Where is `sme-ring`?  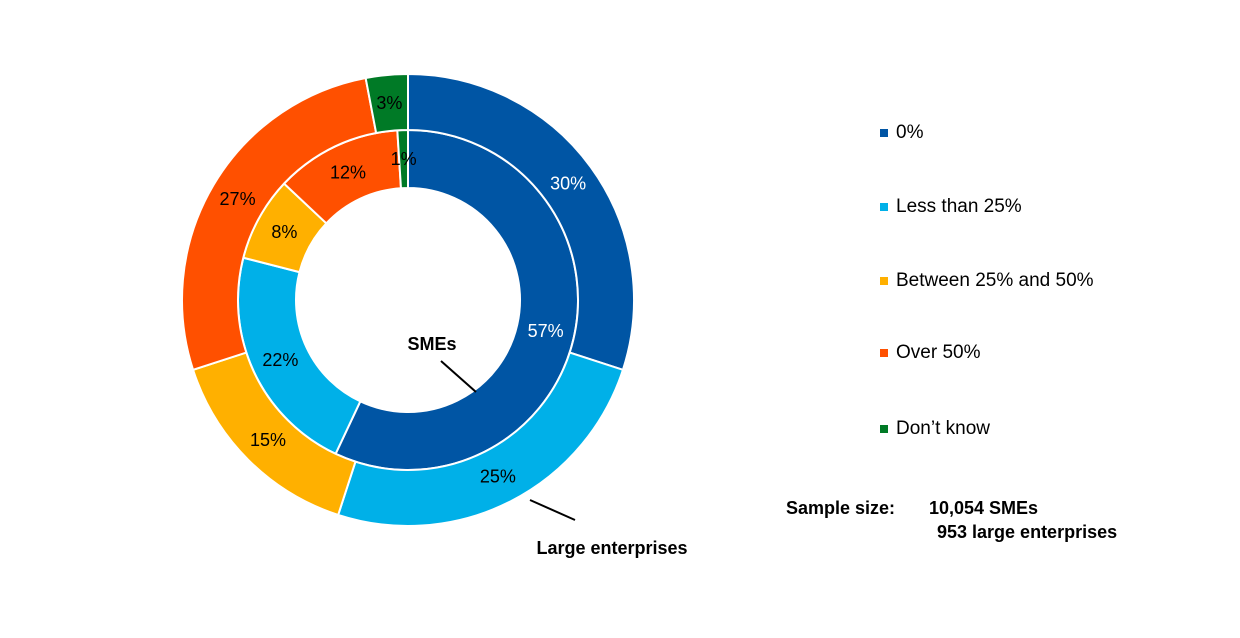
sme-ring is located at coordinates (408, 299).